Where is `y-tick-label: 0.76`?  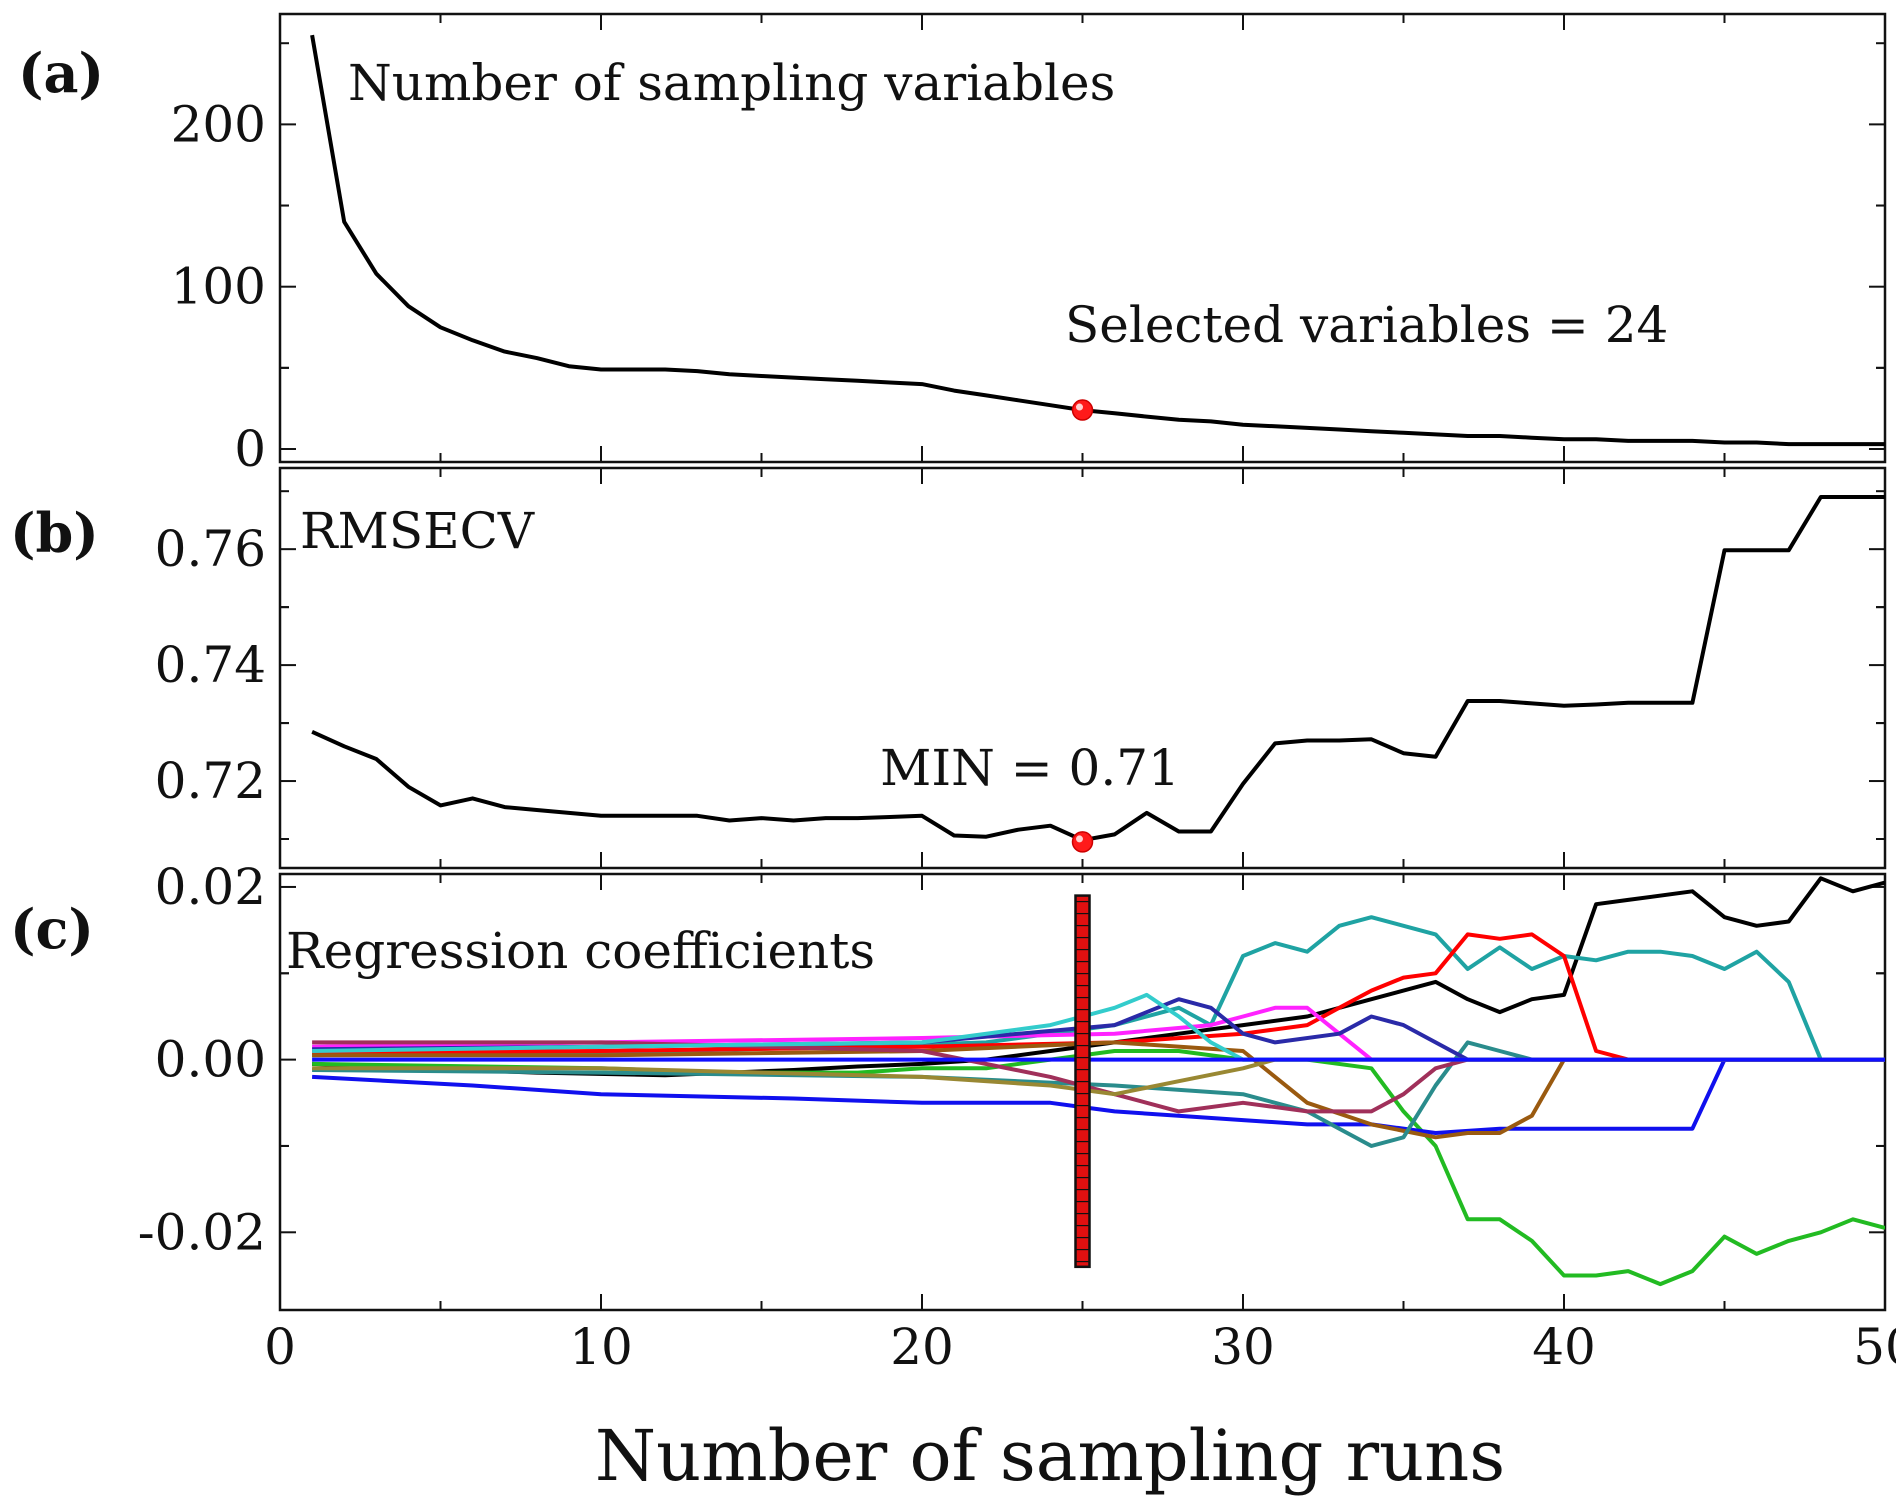 y-tick-label: 0.76 is located at coordinates (210, 549).